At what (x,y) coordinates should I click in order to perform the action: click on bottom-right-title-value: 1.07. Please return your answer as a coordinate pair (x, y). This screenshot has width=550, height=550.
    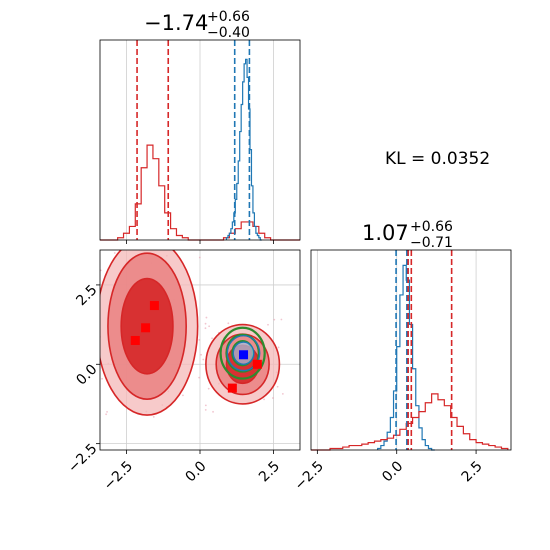
    Looking at the image, I should click on (385, 233).